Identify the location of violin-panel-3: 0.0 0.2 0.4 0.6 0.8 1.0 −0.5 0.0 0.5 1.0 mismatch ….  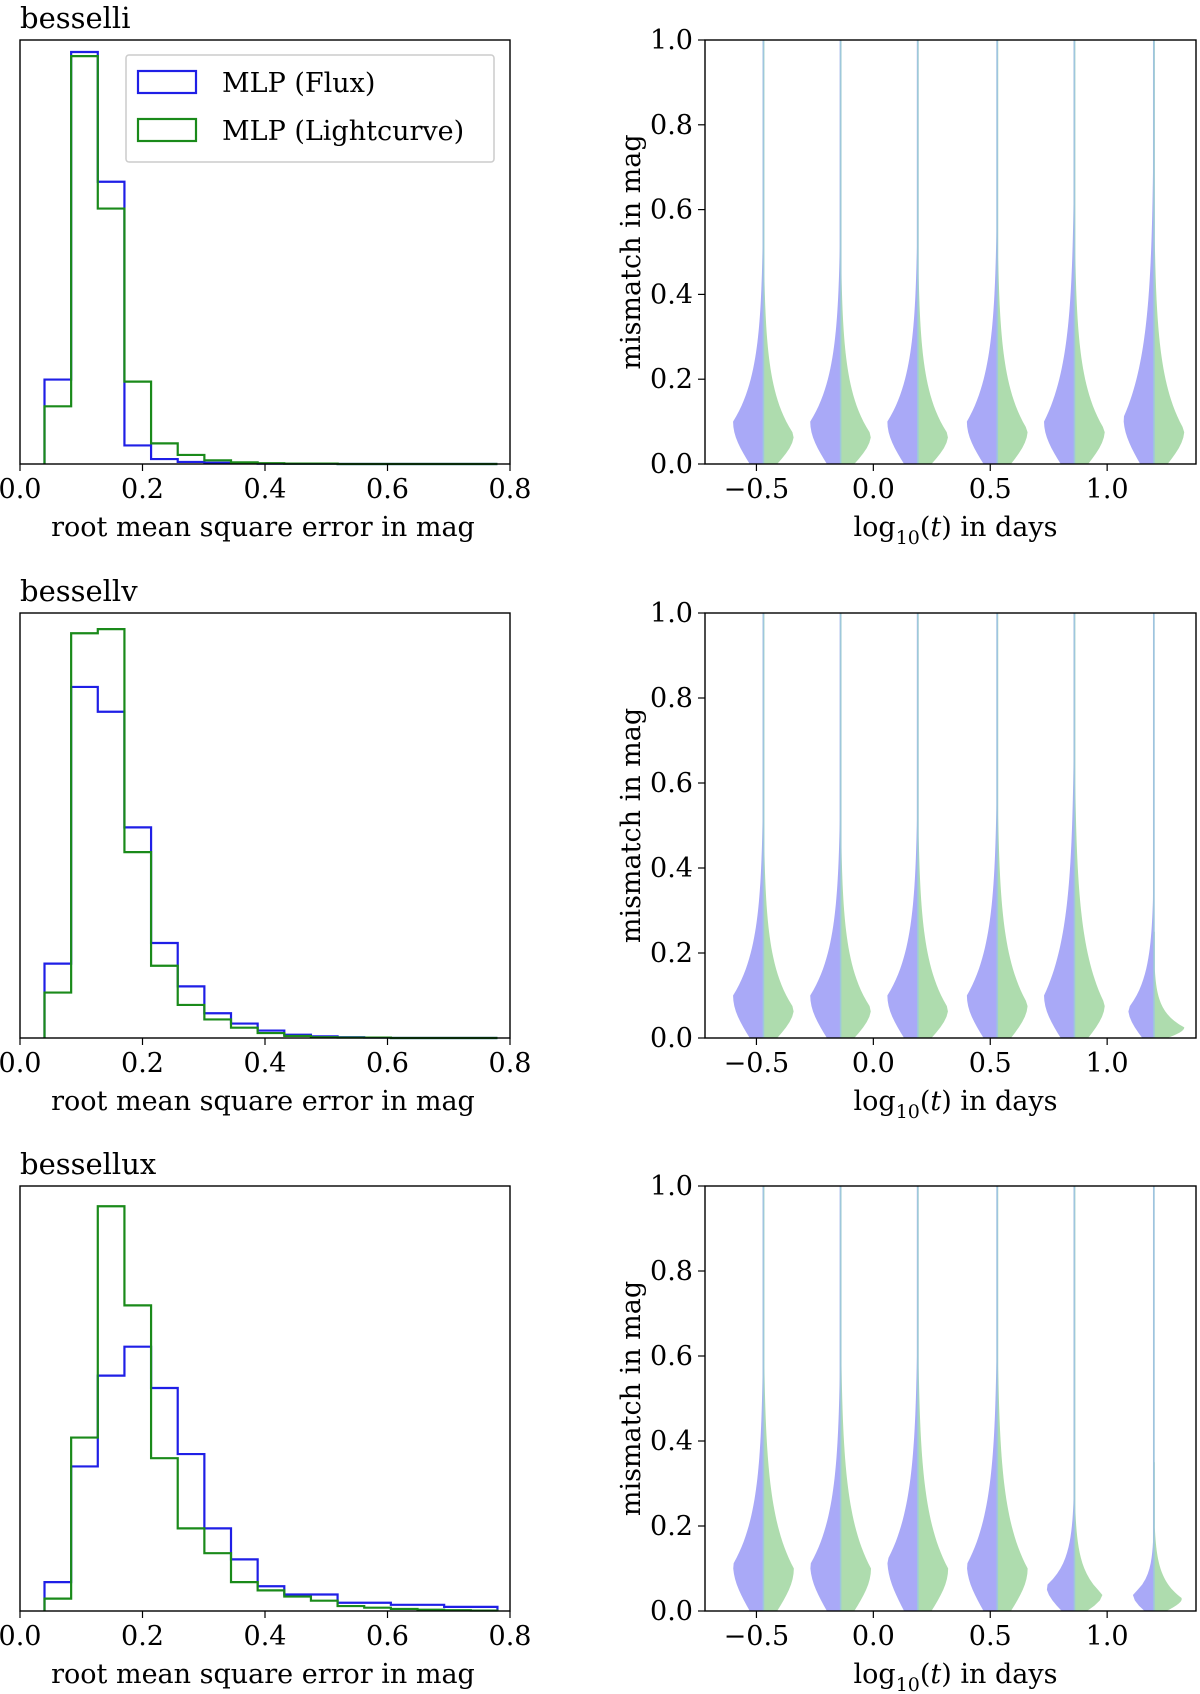
(906, 1432).